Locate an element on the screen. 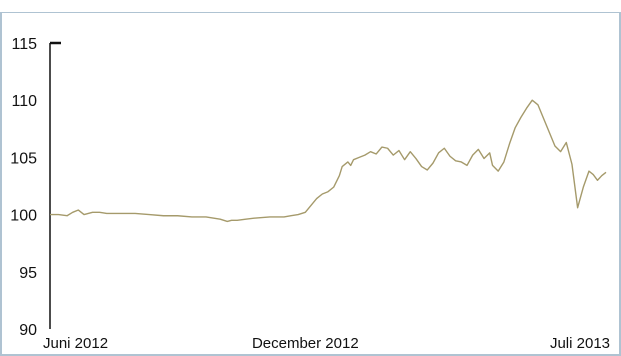 This screenshot has height=356, width=621. chart-header-band is located at coordinates (310, 6).